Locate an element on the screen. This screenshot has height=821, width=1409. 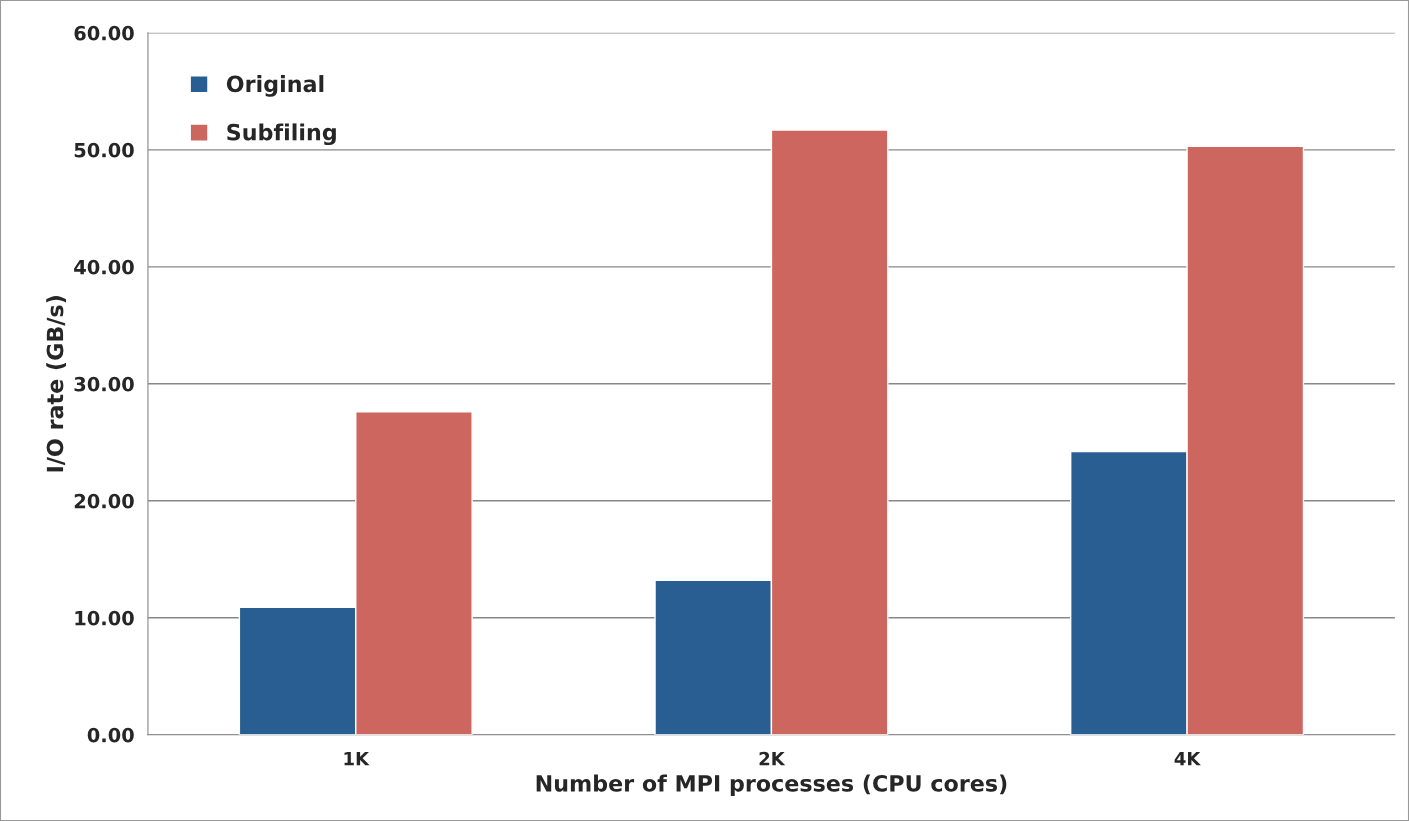
y-tick-label: 0.00 is located at coordinates (110, 735).